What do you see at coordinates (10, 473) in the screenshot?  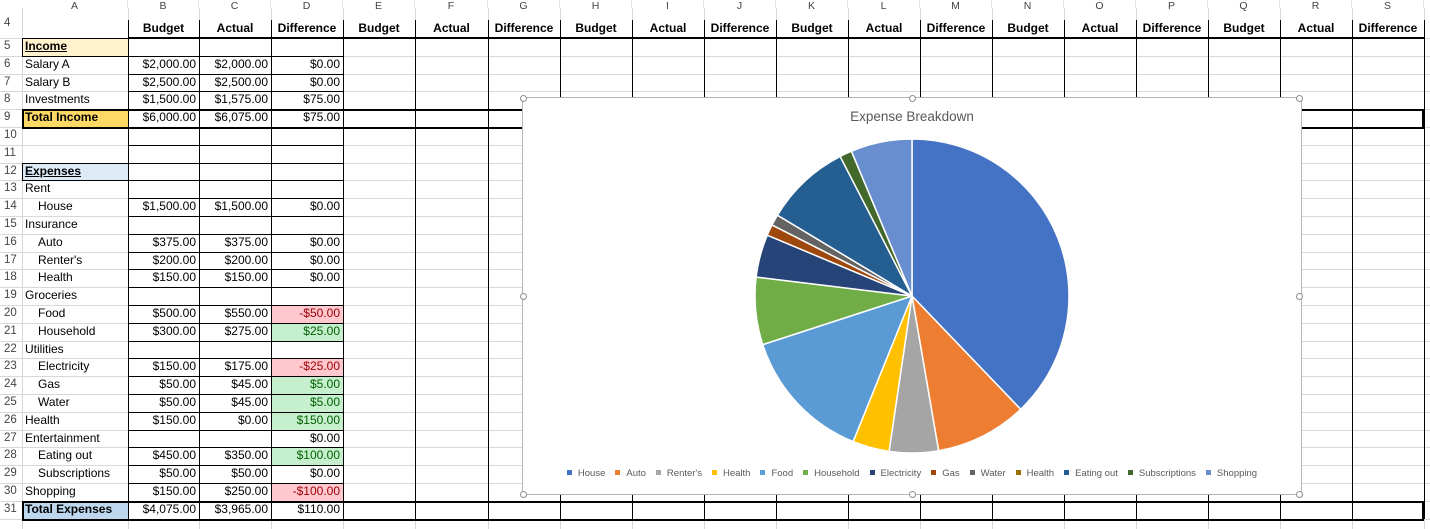 I see `row-header: 29` at bounding box center [10, 473].